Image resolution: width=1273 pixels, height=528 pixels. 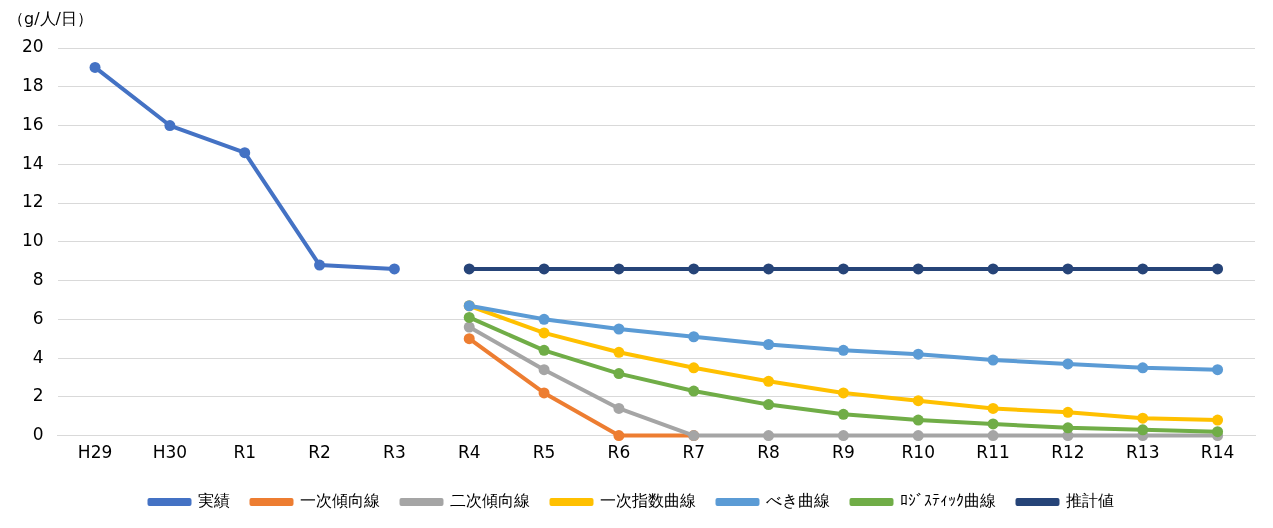 I want to click on x-tick-label: R11, so click(x=993, y=452).